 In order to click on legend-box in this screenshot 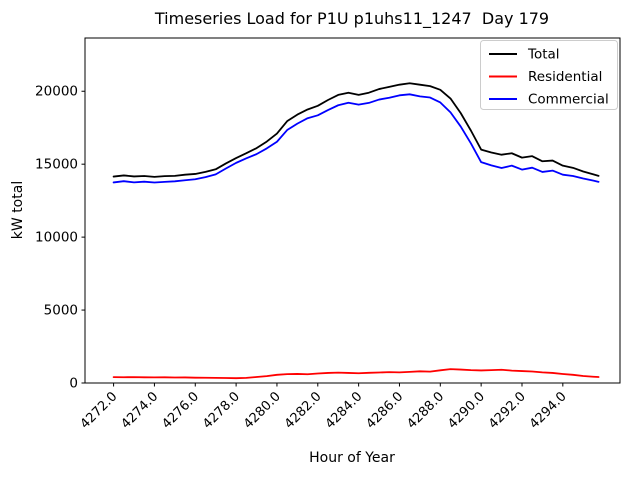, I will do `click(549, 75)`.